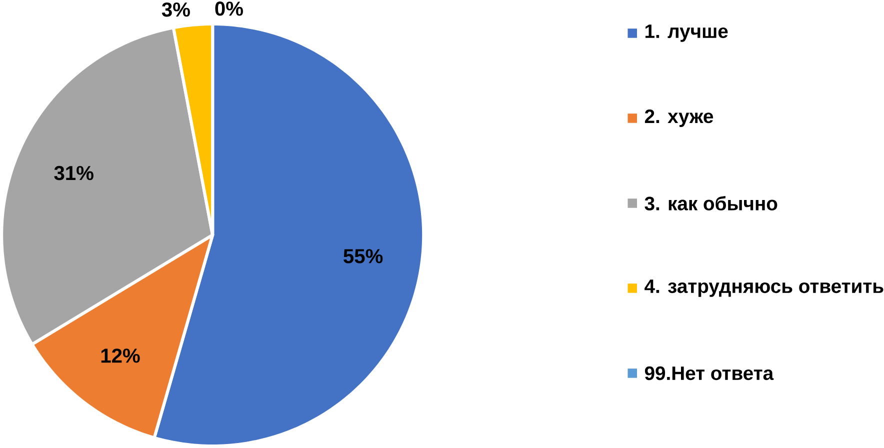 The width and height of the screenshot is (884, 448). Describe the element at coordinates (686, 33) in the screenshot. I see `legend-label: 1. лучше` at that location.